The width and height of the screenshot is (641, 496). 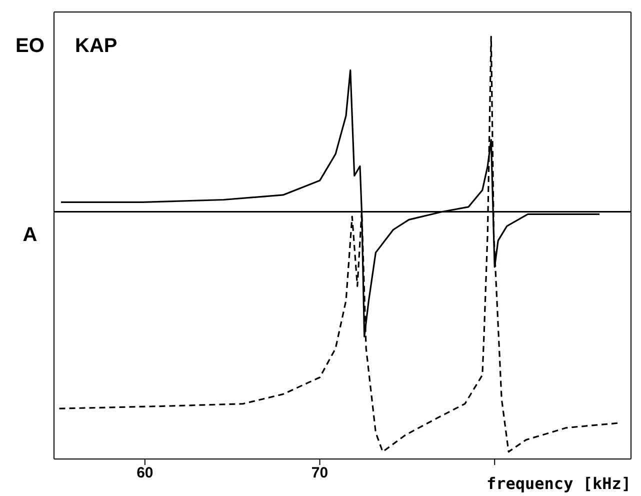 What do you see at coordinates (96, 45) in the screenshot?
I see `annotation: KAP` at bounding box center [96, 45].